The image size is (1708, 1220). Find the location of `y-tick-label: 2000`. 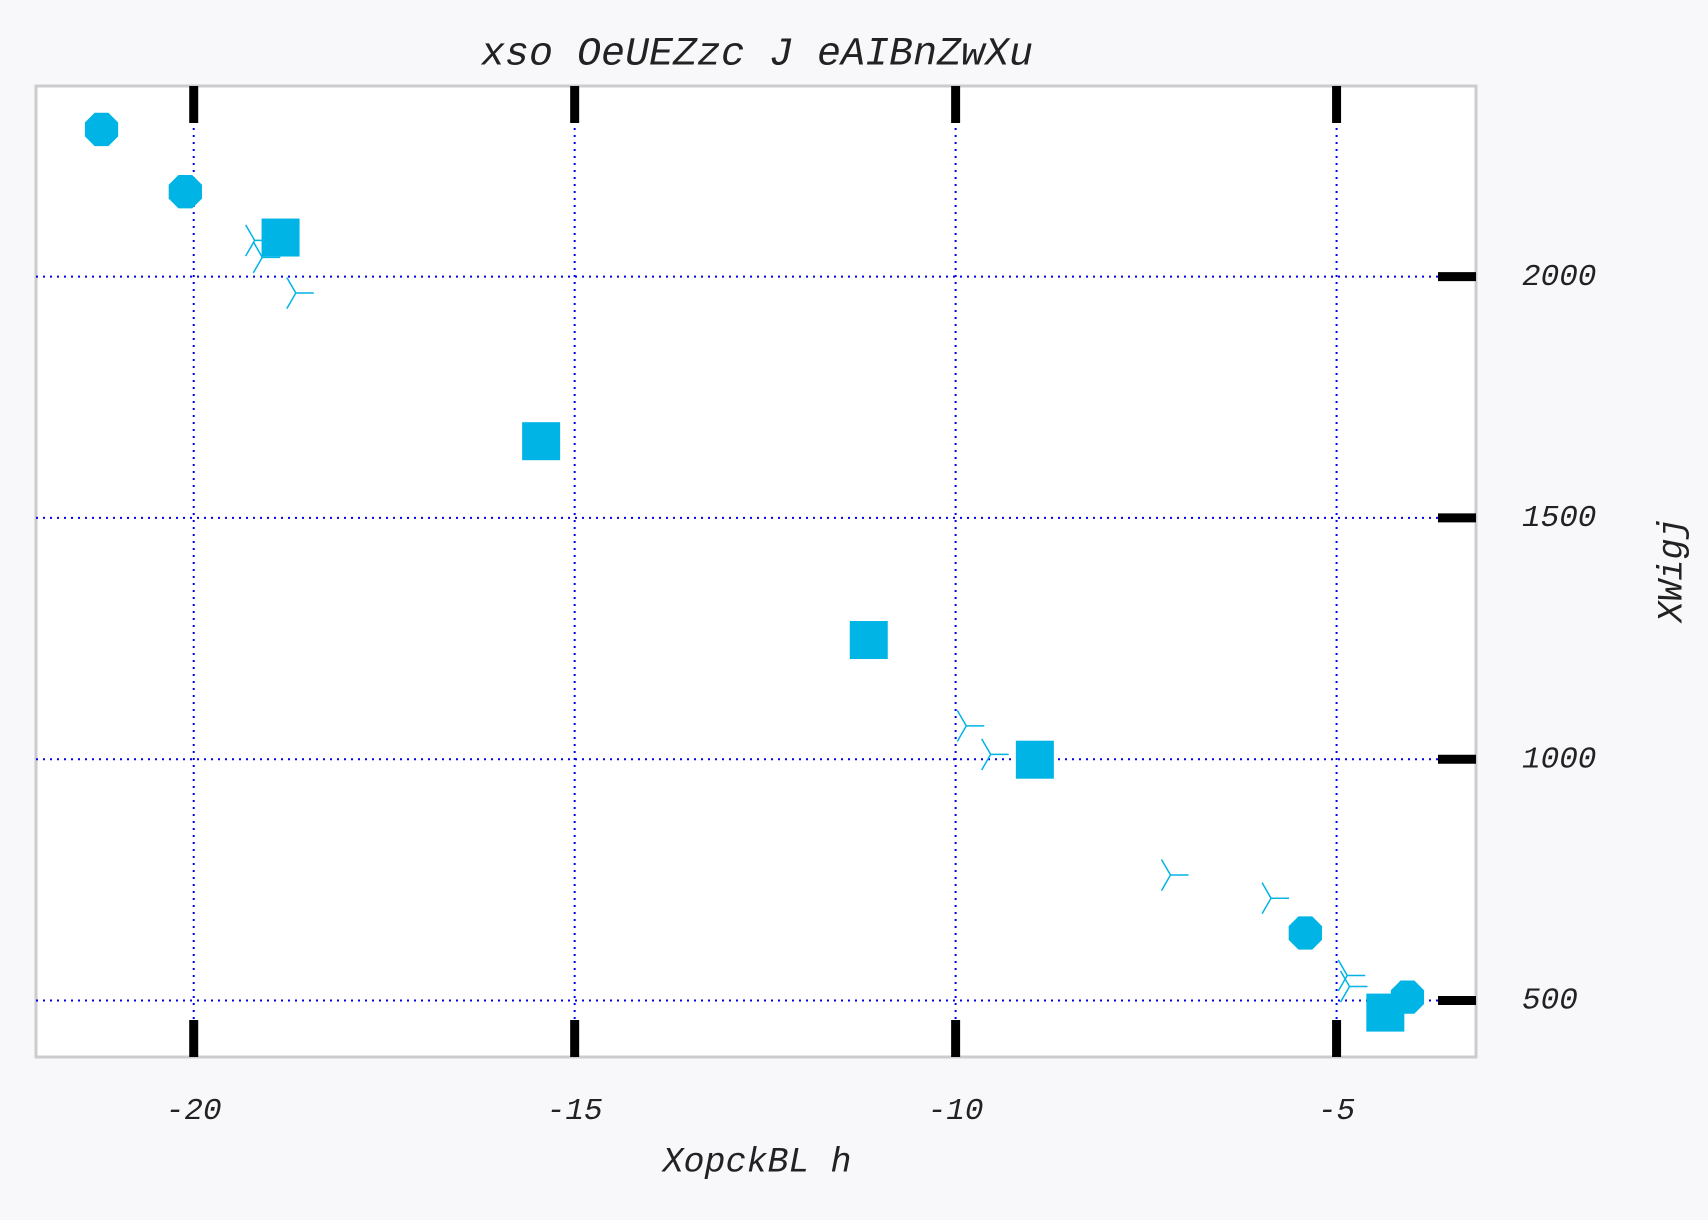

y-tick-label: 2000 is located at coordinates (1559, 277).